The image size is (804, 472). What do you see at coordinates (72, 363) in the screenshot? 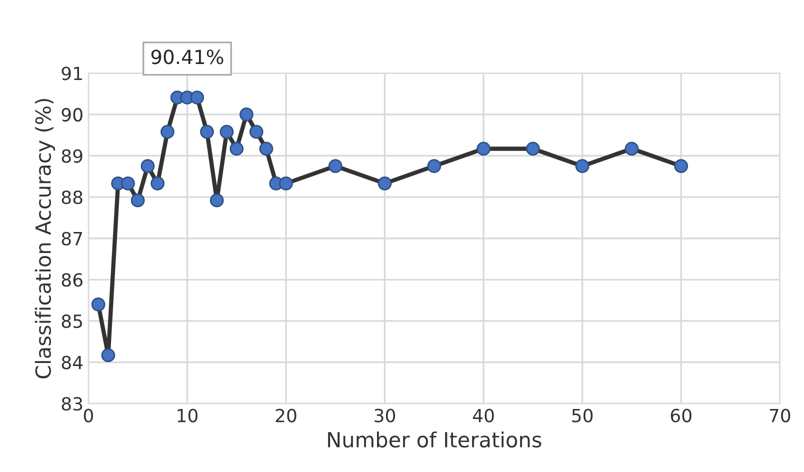
I see `y-tick-label: 84` at bounding box center [72, 363].